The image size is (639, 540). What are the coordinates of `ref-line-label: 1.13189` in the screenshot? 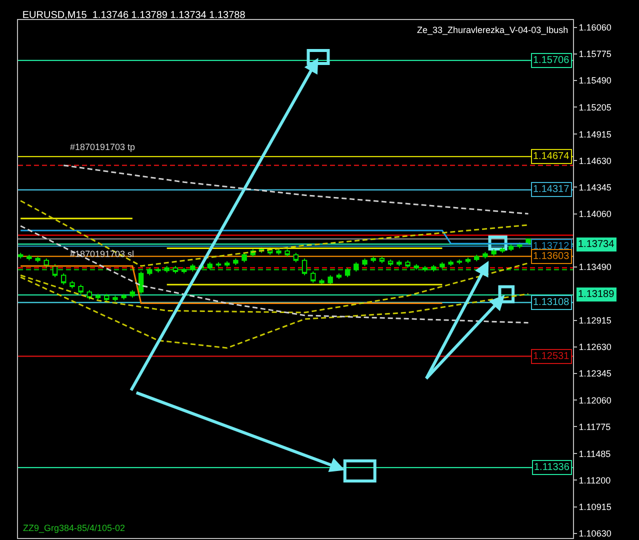 It's located at (596, 294).